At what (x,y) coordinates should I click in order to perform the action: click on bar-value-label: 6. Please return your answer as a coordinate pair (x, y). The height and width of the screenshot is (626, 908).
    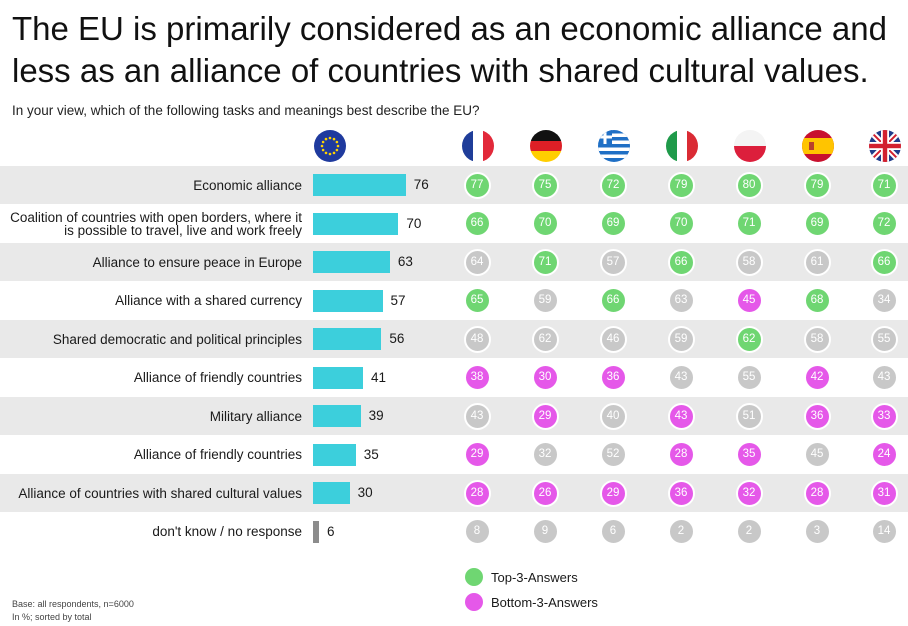
    Looking at the image, I should click on (331, 531).